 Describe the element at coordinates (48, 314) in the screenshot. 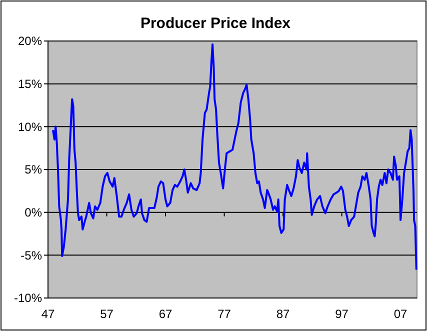

I see `x-tick-label: 47` at that location.